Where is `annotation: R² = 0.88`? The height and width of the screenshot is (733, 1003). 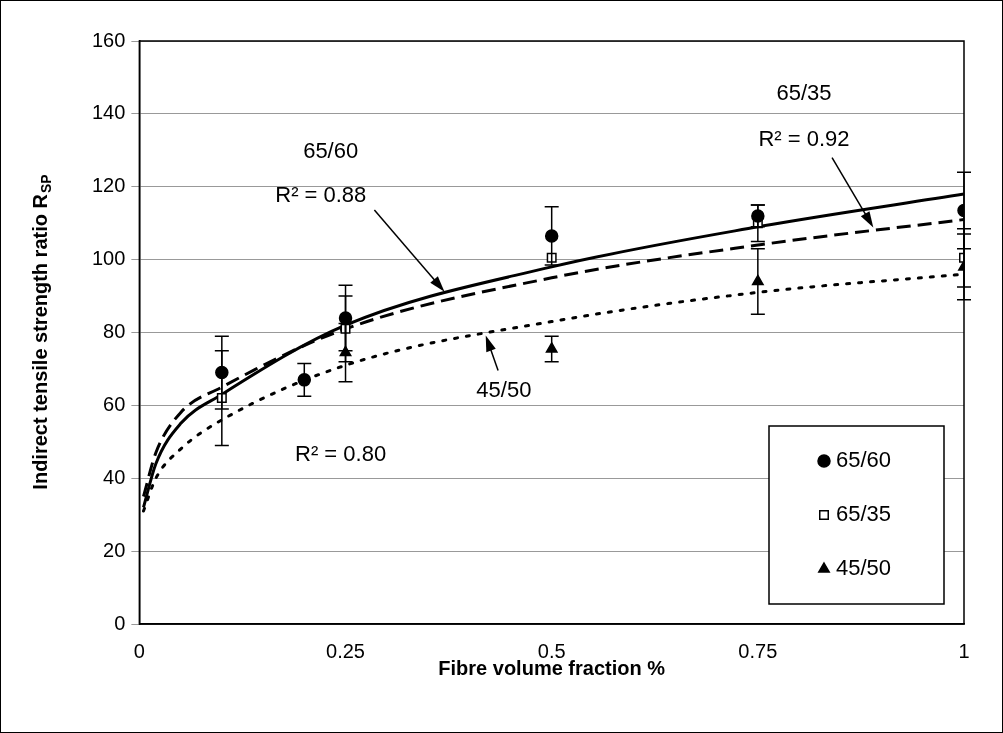
annotation: R² = 0.88 is located at coordinates (321, 194).